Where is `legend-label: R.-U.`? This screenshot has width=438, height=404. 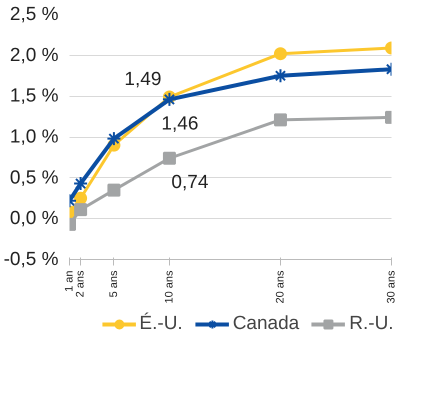 legend-label: R.-U. is located at coordinates (371, 324).